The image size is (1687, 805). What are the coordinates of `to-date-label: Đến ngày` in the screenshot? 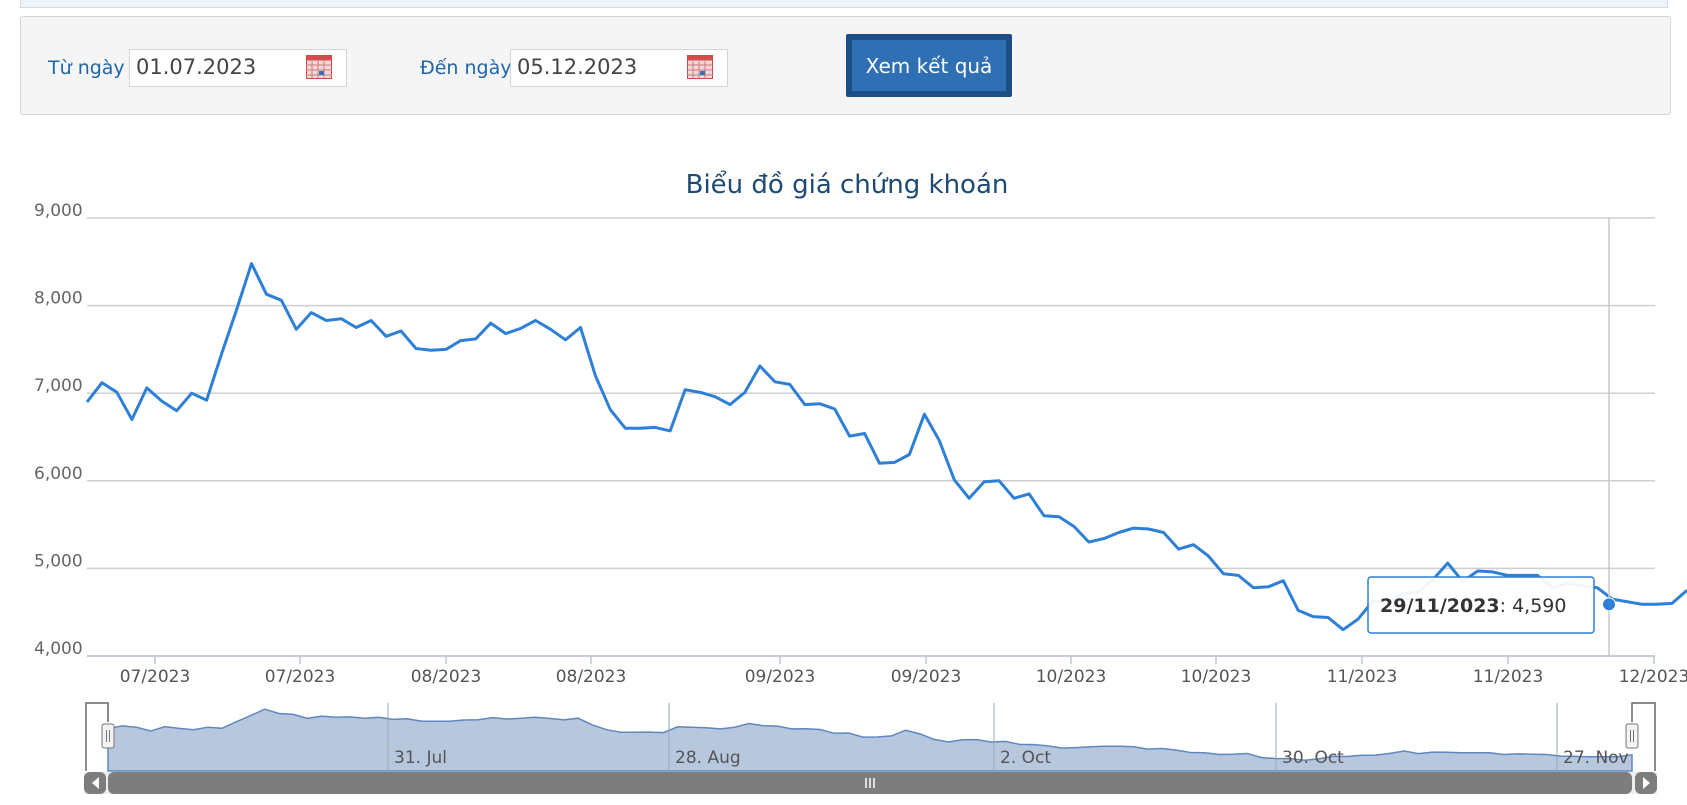 It's located at (466, 68).